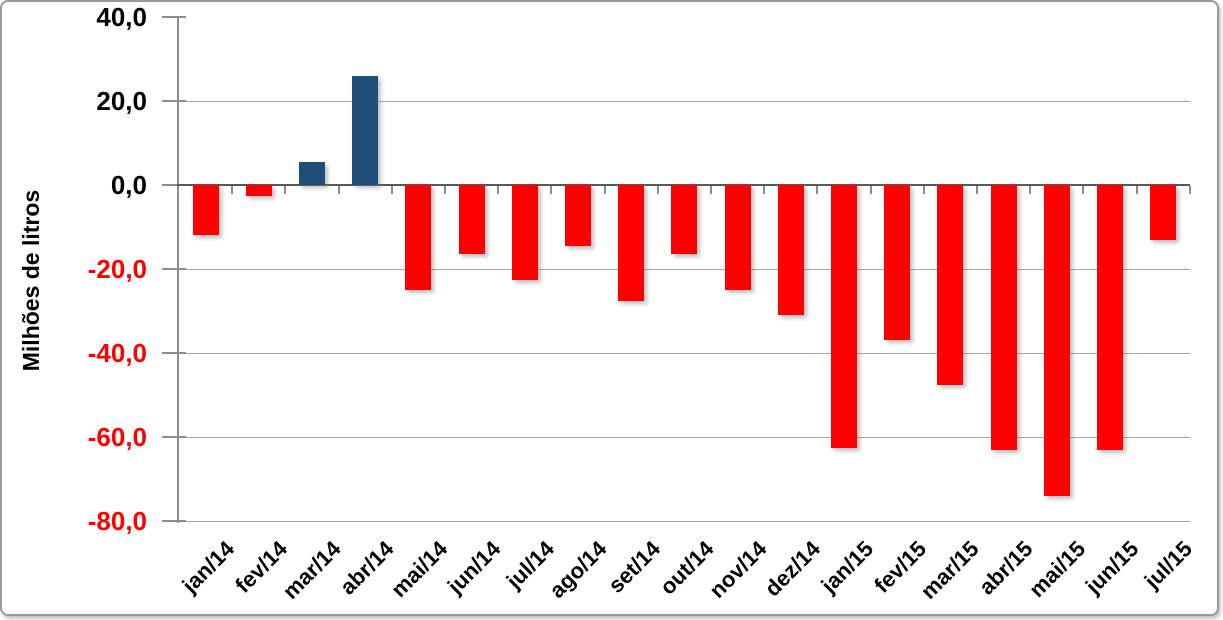  I want to click on x-tick-label: ago/14, so click(578, 569).